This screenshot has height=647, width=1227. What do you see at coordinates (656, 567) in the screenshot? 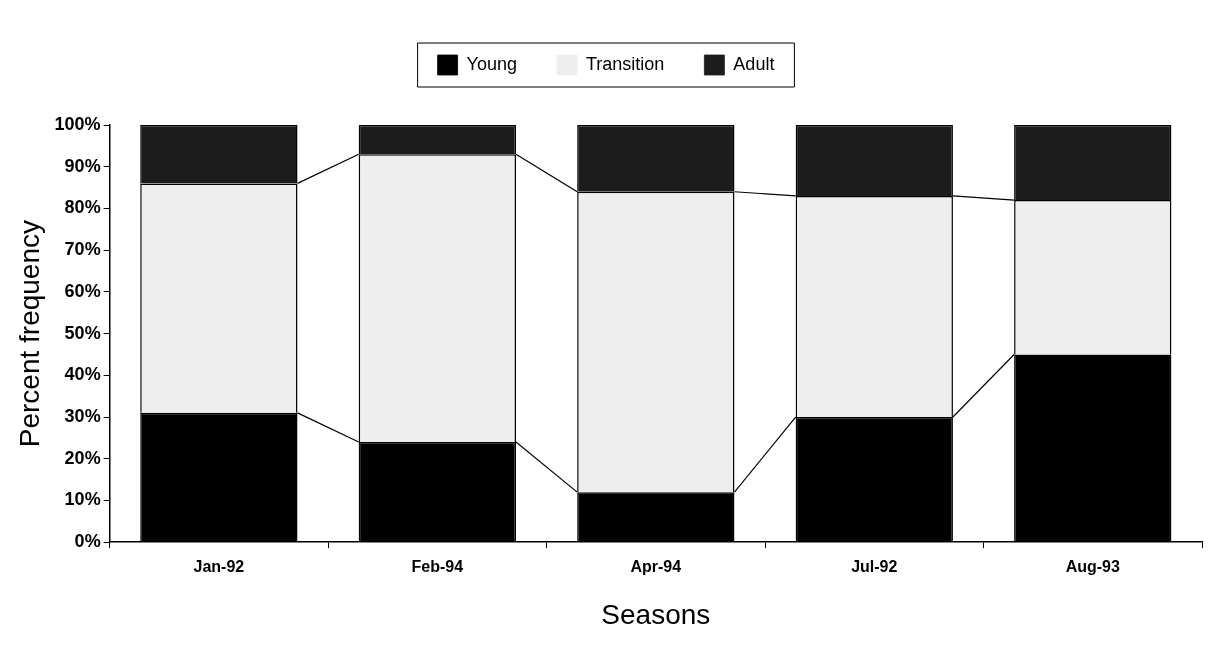
I see `x-tick-label: Apr-94` at bounding box center [656, 567].